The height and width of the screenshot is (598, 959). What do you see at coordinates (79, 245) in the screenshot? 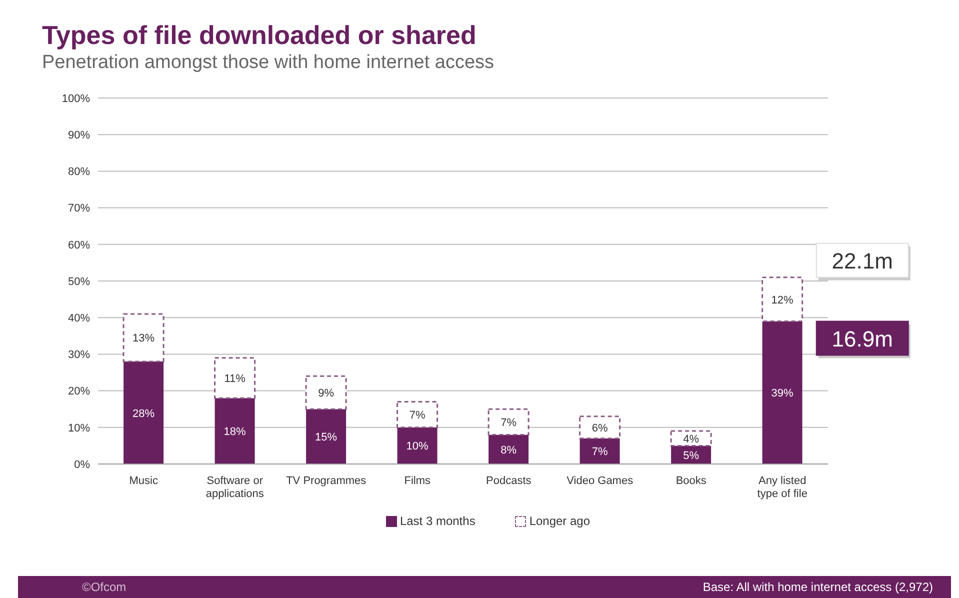
I see `y-tick-label: 60%` at bounding box center [79, 245].